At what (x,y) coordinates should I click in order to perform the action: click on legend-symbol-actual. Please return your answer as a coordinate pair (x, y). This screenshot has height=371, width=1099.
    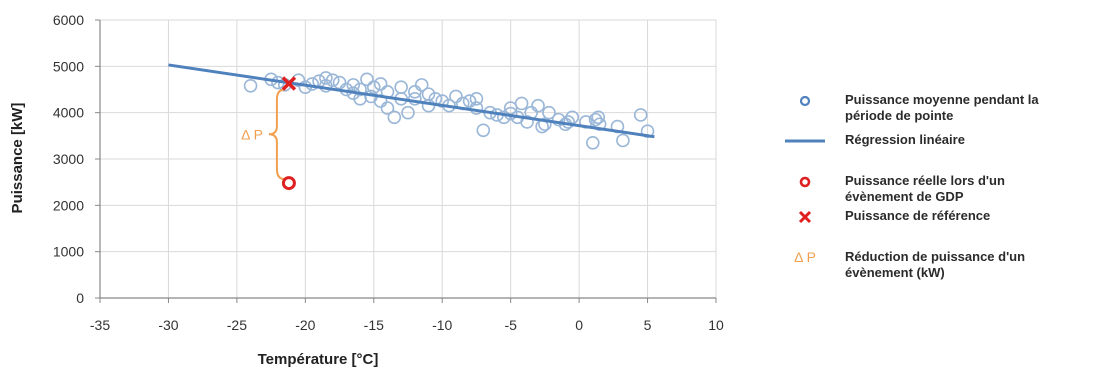
    Looking at the image, I should click on (805, 182).